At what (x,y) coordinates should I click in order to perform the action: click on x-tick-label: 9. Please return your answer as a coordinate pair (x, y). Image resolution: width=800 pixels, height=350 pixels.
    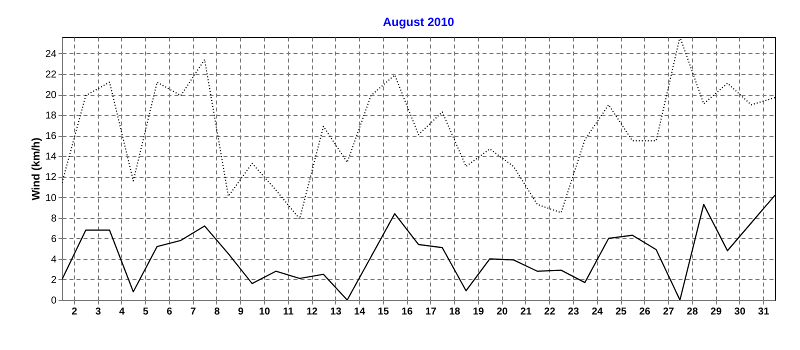
    Looking at the image, I should click on (241, 312).